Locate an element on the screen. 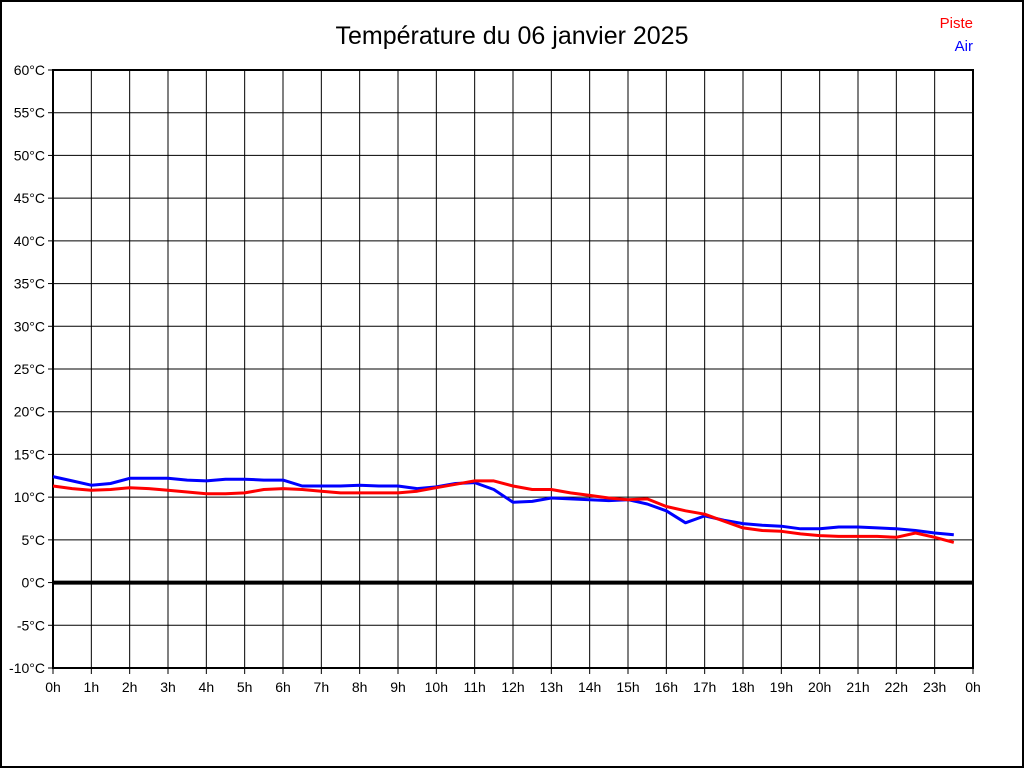 Image resolution: width=1024 pixels, height=768 pixels. x-axis-label: 8h is located at coordinates (360, 687).